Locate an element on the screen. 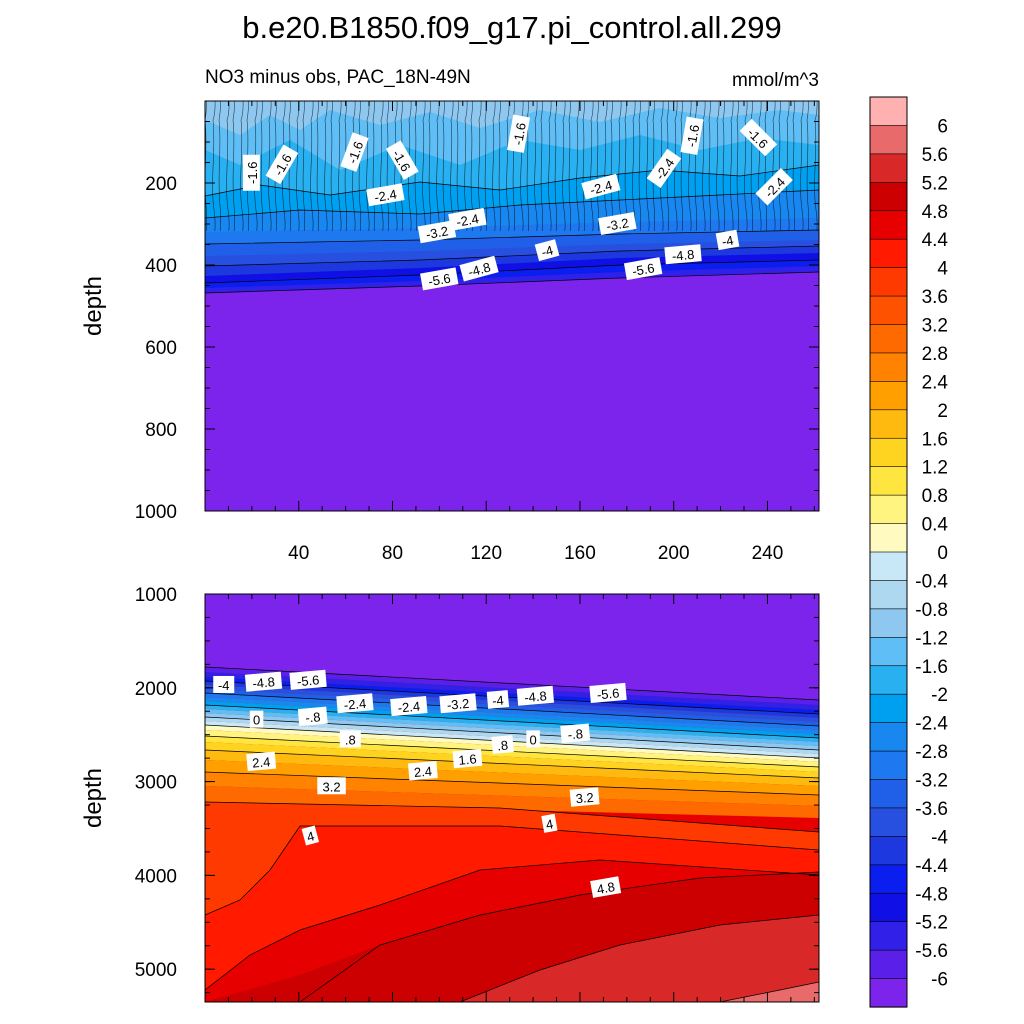 This screenshot has width=1024, height=1024. contour-label: 3.2 is located at coordinates (331, 786).